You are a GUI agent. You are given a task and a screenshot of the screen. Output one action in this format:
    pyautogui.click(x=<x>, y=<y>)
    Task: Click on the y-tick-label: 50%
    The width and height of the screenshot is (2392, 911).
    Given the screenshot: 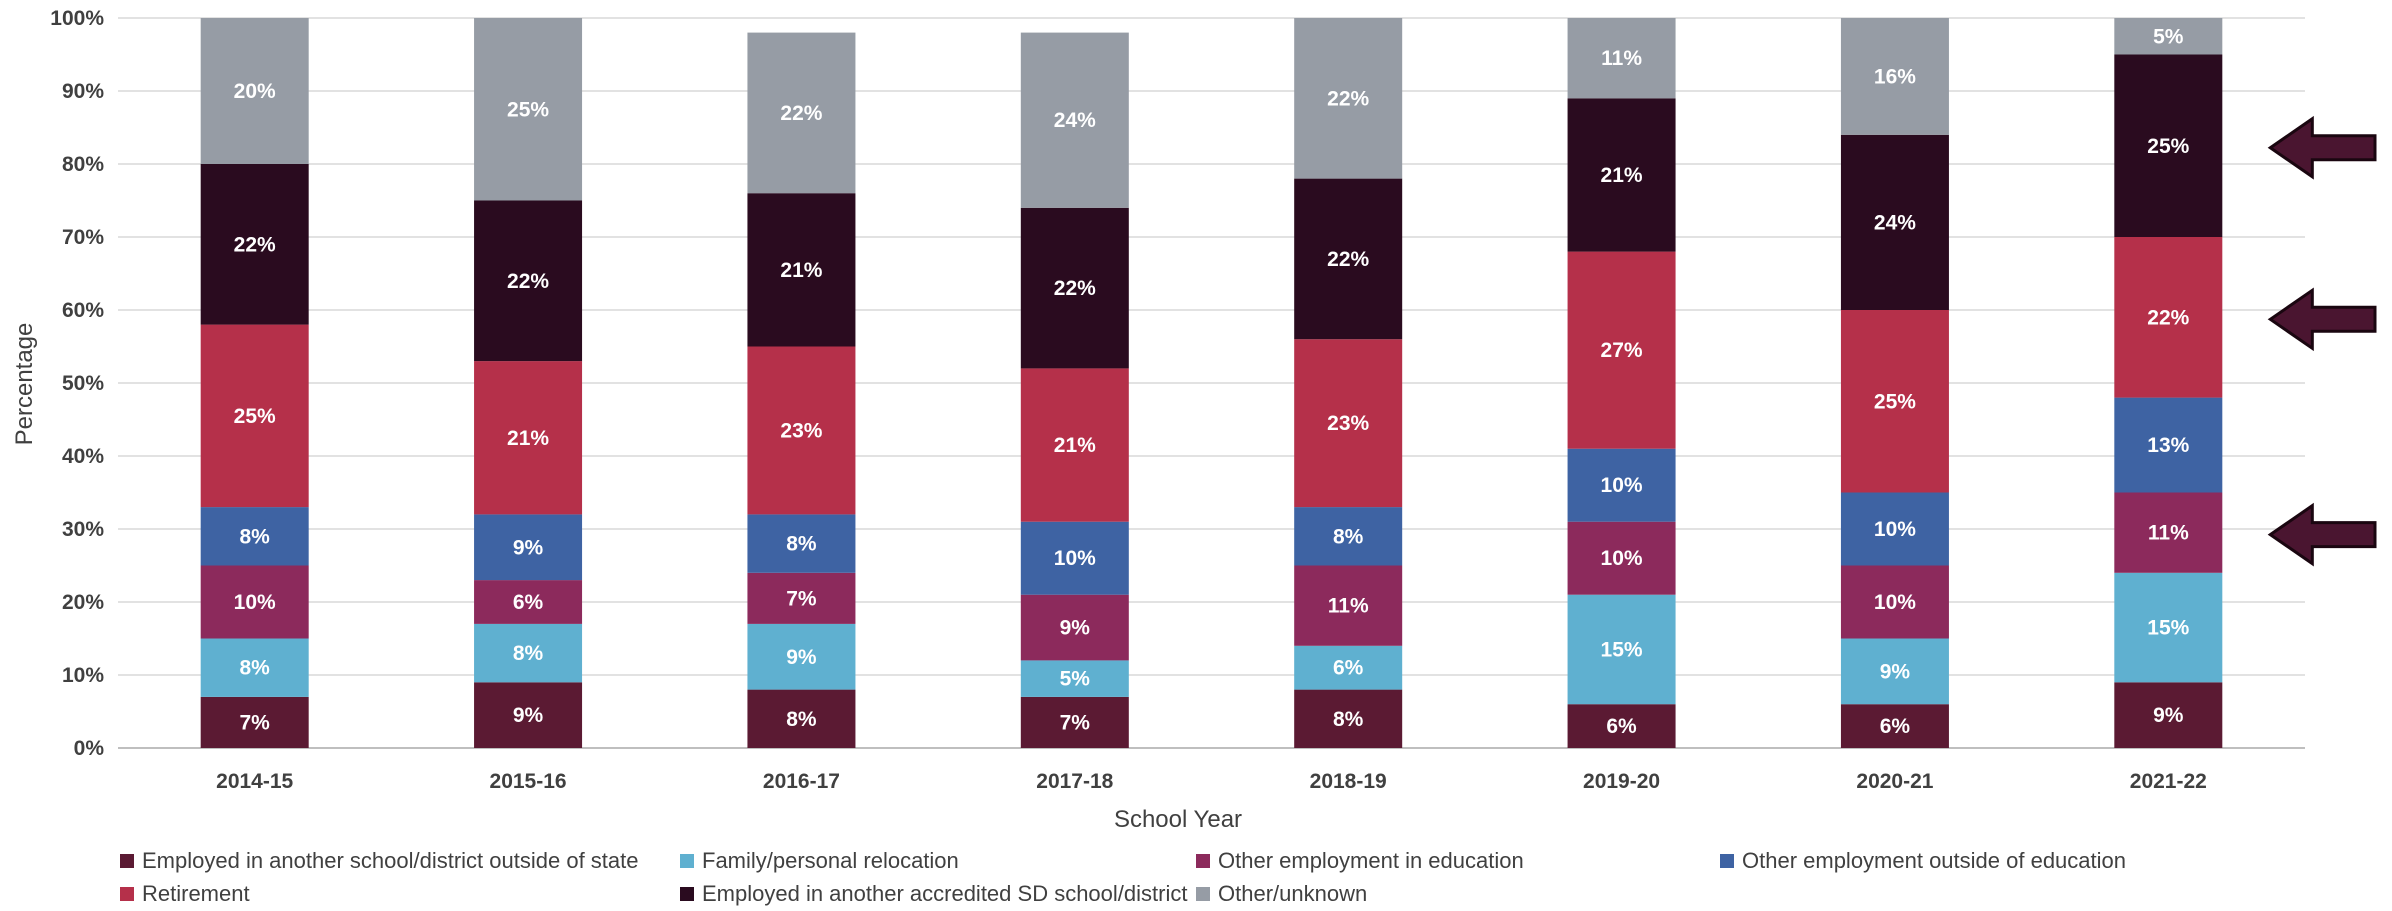 What is the action you would take?
    pyautogui.click(x=83, y=383)
    